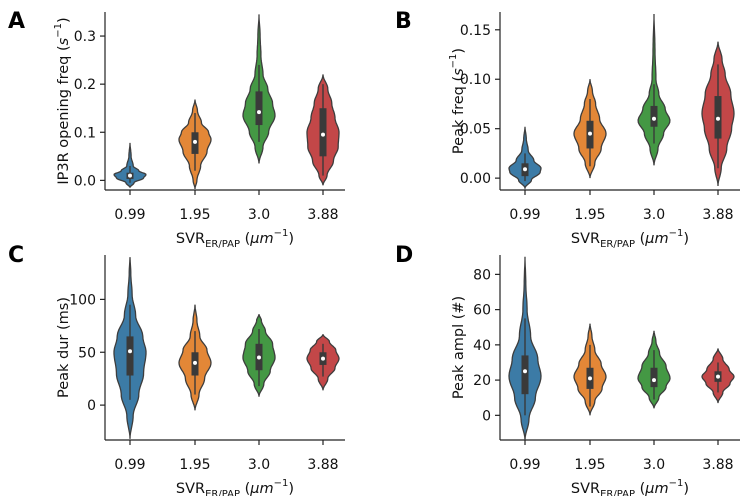 The image size is (745, 496). Describe the element at coordinates (16, 255) in the screenshot. I see `panel-letter: C` at that location.